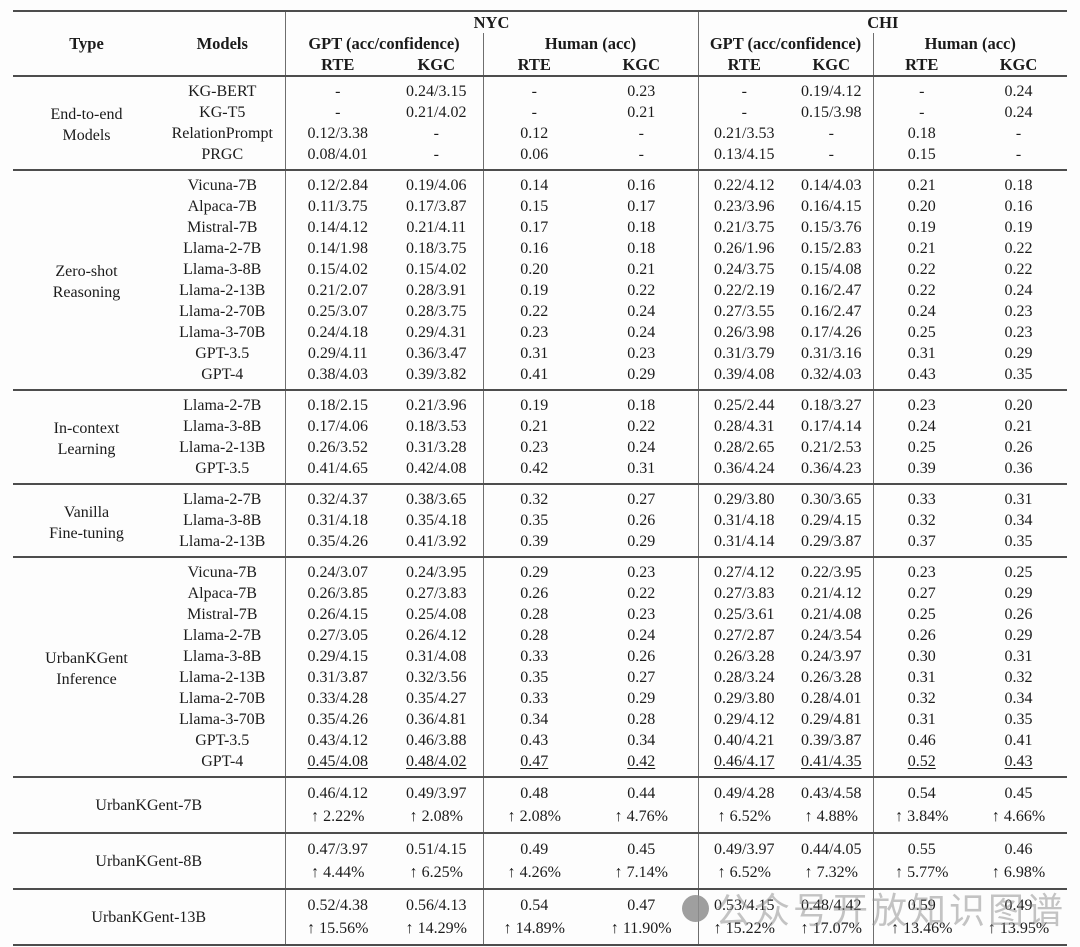 The height and width of the screenshot is (947, 1080). Describe the element at coordinates (642, 206) in the screenshot. I see `value-cell: 0.17` at that location.